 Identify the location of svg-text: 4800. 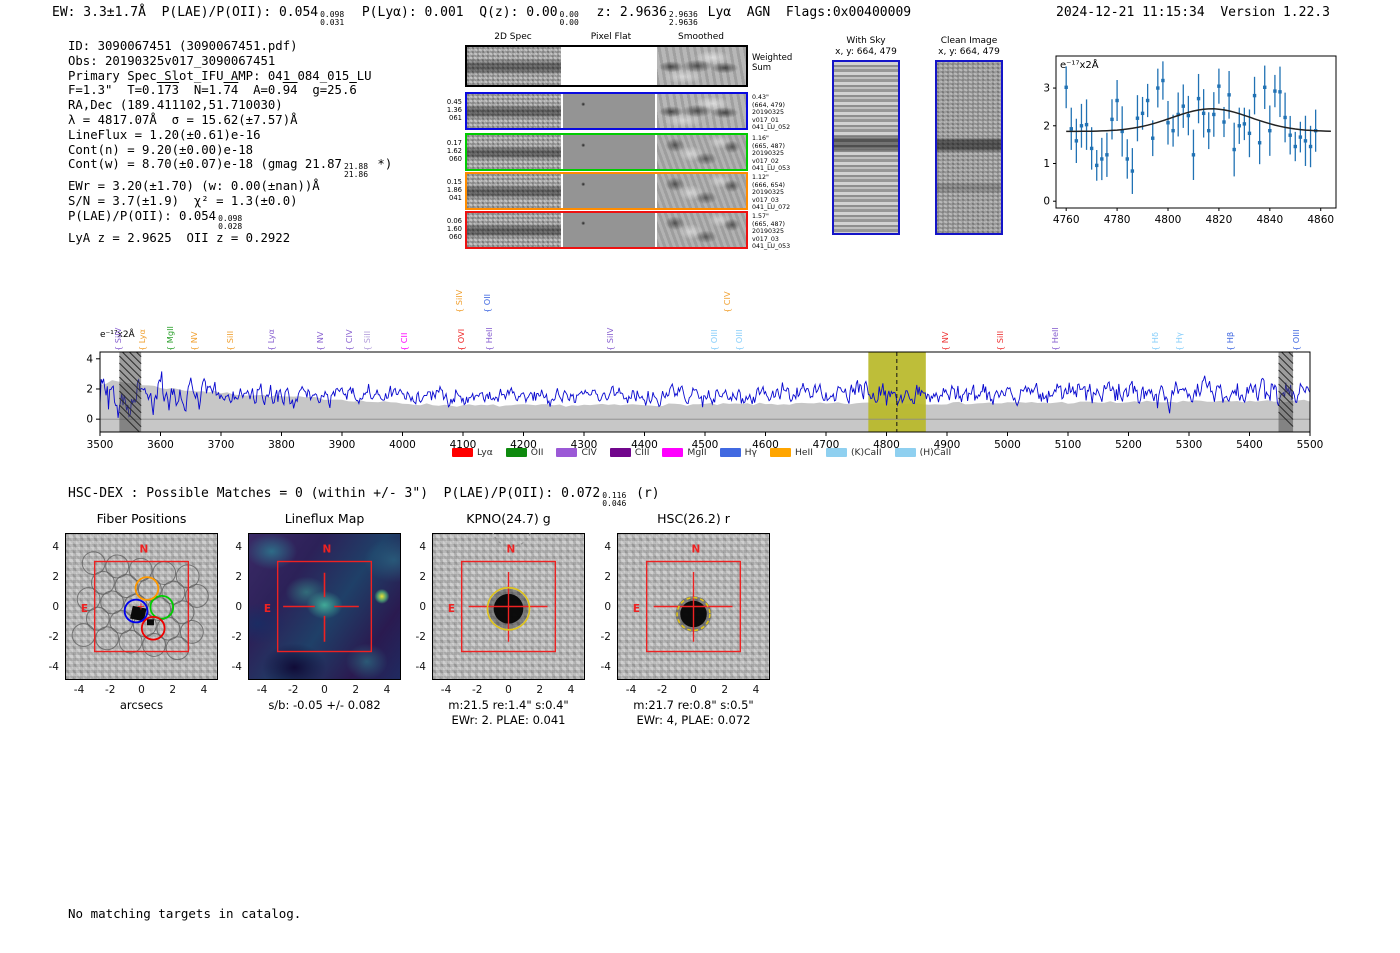
(886, 445).